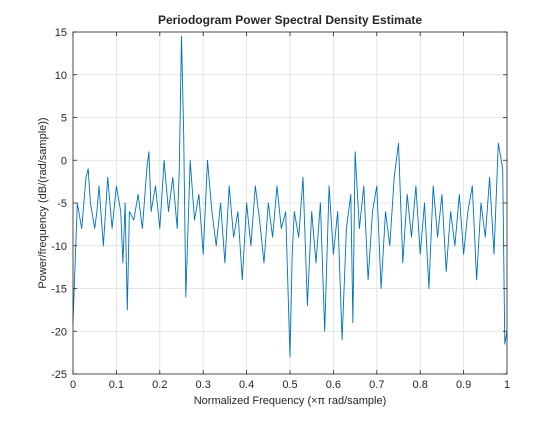 Image resolution: width=560 pixels, height=425 pixels. What do you see at coordinates (64, 161) in the screenshot?
I see `y-tick-label: 0` at bounding box center [64, 161].